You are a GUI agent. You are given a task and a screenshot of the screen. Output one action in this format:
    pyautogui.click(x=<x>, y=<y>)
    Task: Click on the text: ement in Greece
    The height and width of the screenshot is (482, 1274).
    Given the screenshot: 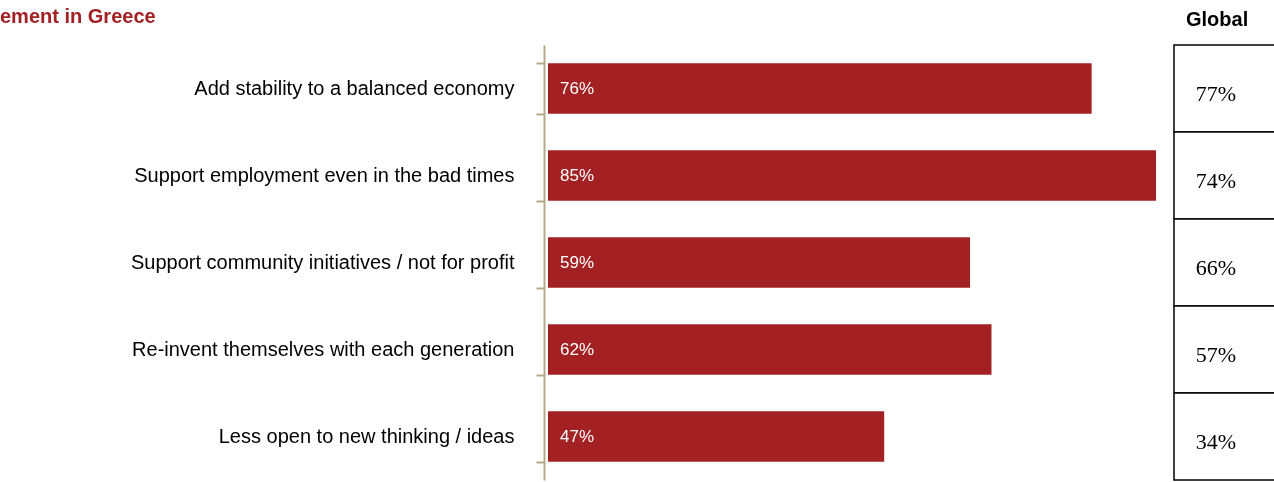 What is the action you would take?
    pyautogui.click(x=78, y=16)
    